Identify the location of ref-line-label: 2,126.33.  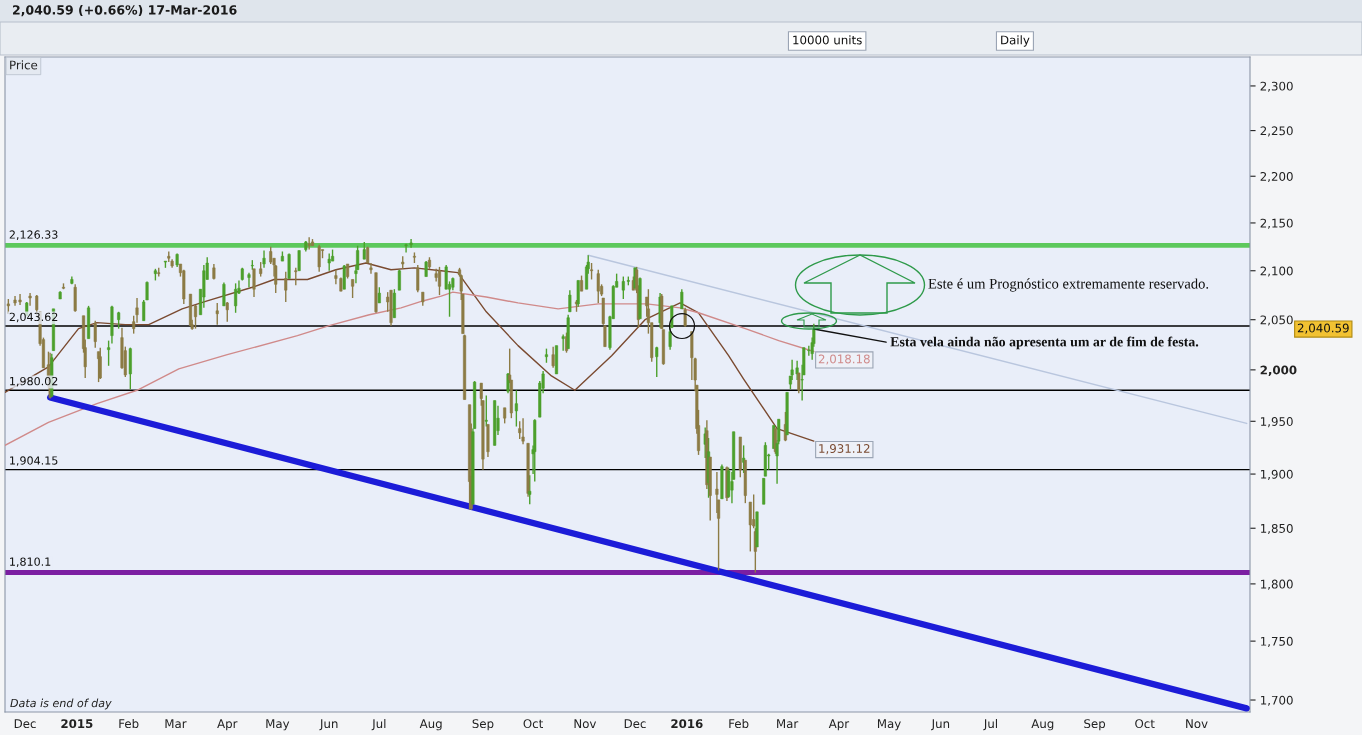
(33, 235).